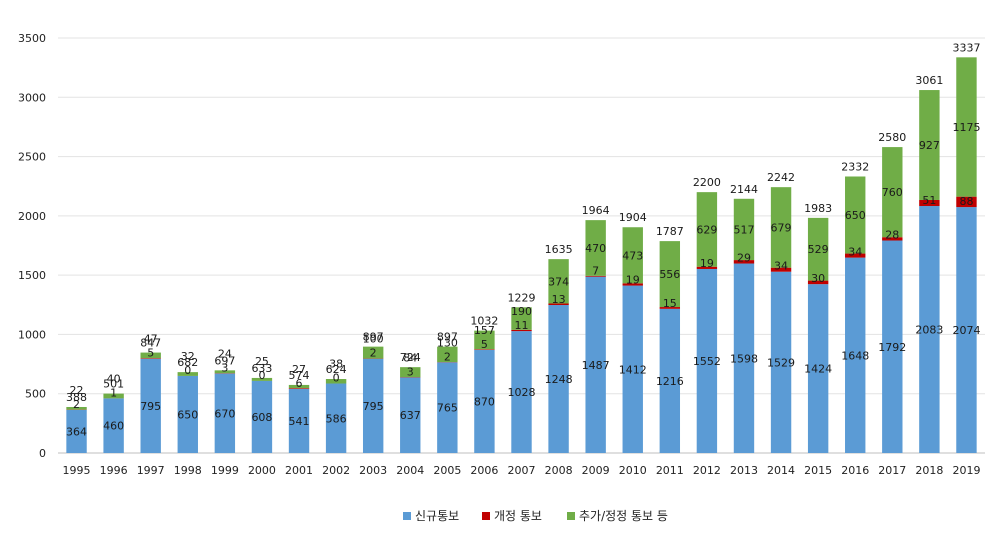 This screenshot has width=1000, height=539. Describe the element at coordinates (113, 396) in the screenshot. I see `bar-added-1996` at that location.